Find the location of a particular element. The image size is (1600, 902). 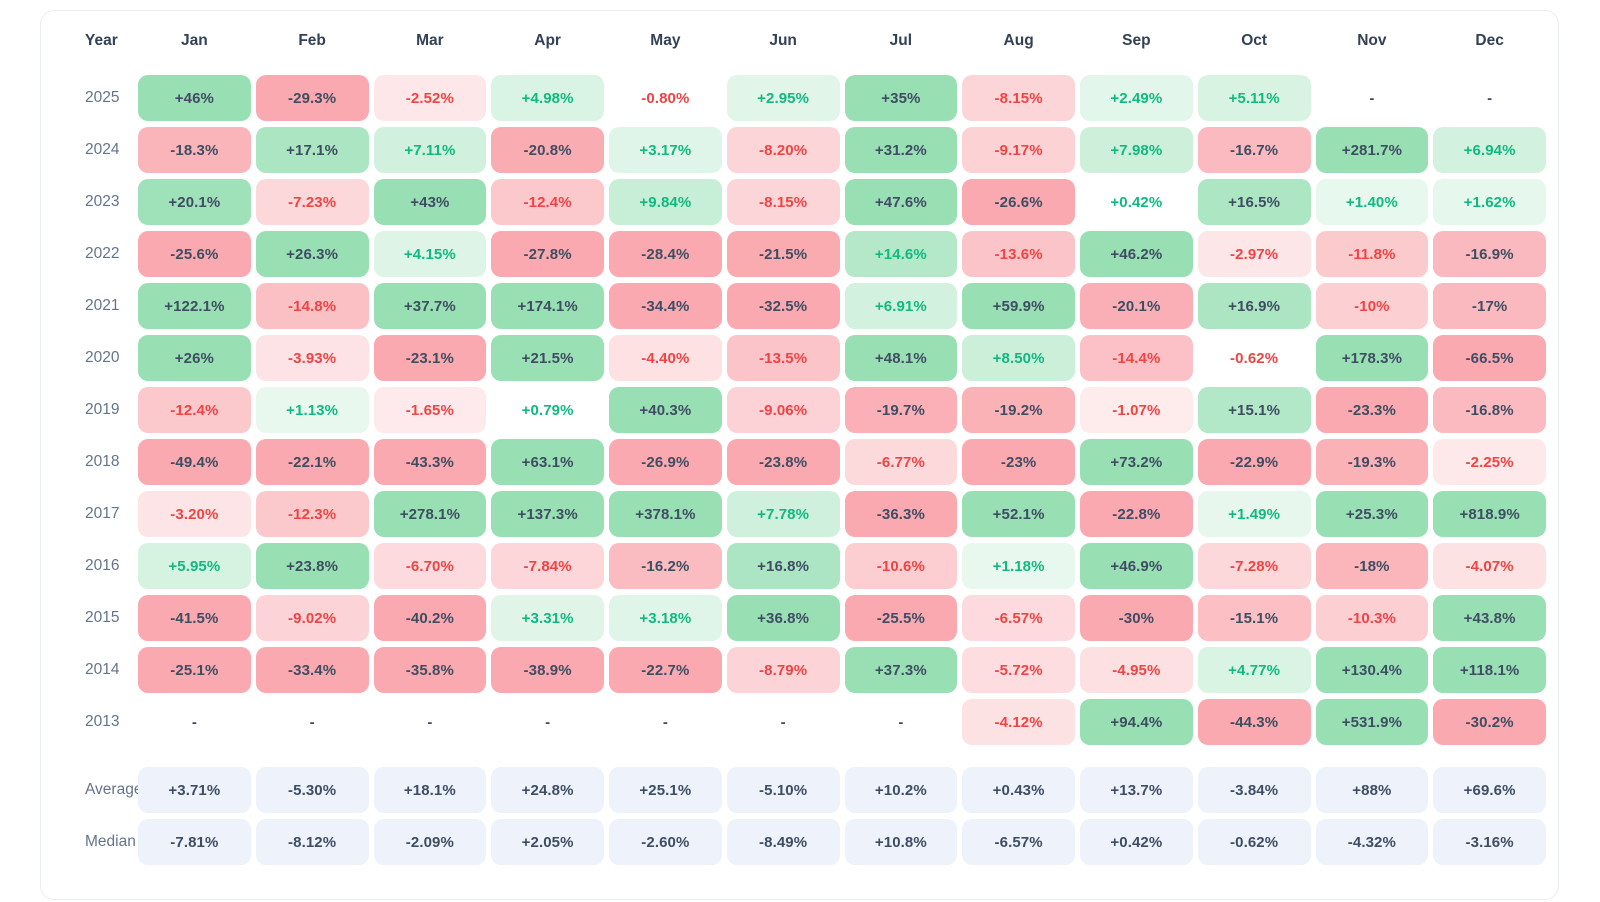

row-label-2017: 2017 is located at coordinates (102, 513).